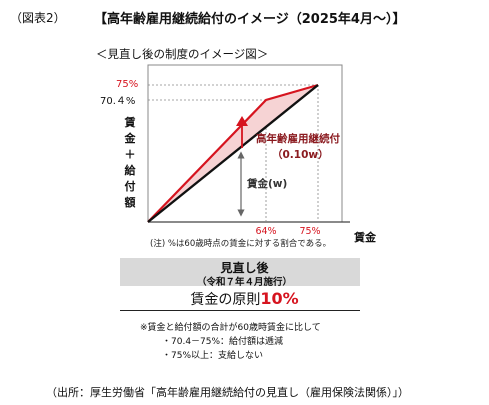  What do you see at coordinates (298, 138) in the screenshot?
I see `benefit-label: 高年齢雇用継続付` at bounding box center [298, 138].